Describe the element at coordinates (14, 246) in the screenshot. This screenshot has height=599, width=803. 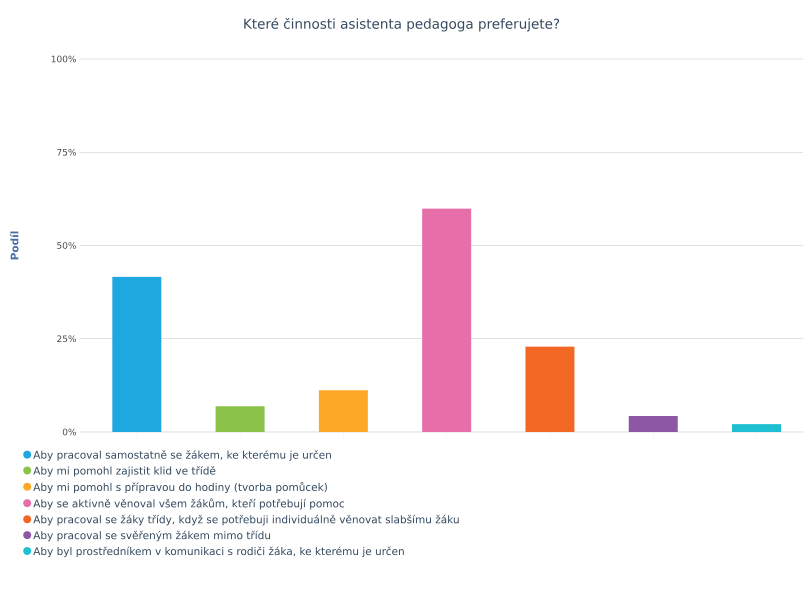
I see `y-axis-title: Podíl` at that location.